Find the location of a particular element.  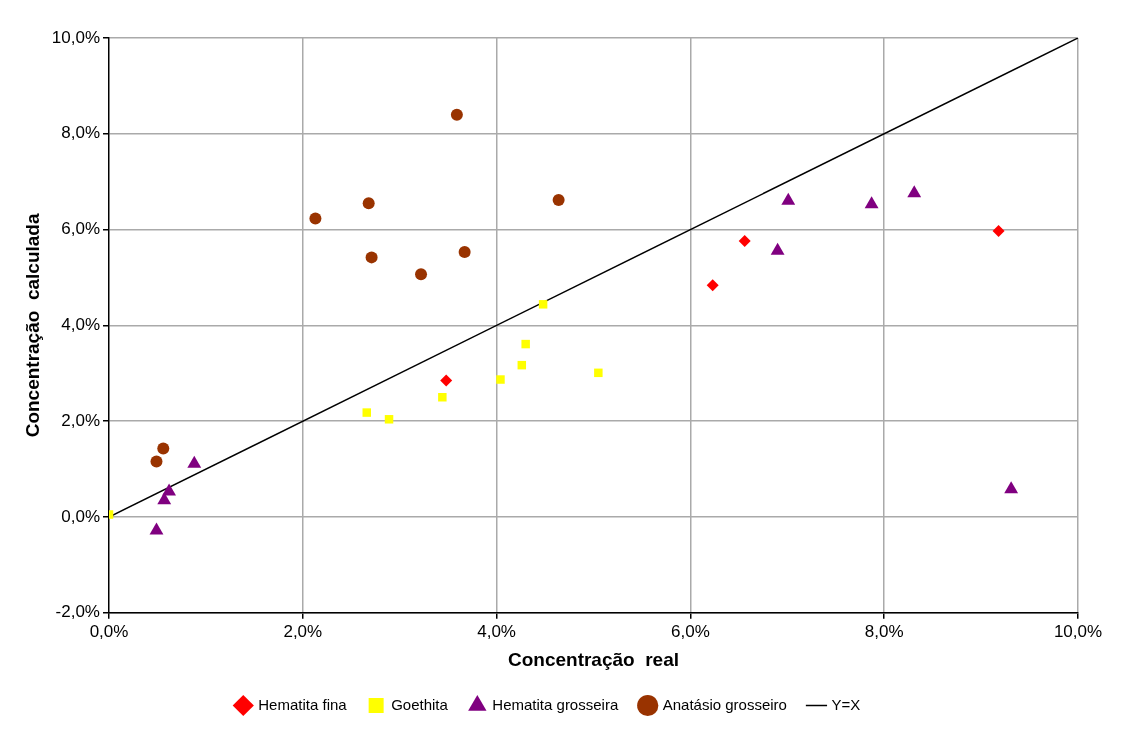

y-tick-label: 2,0% is located at coordinates (80, 420).